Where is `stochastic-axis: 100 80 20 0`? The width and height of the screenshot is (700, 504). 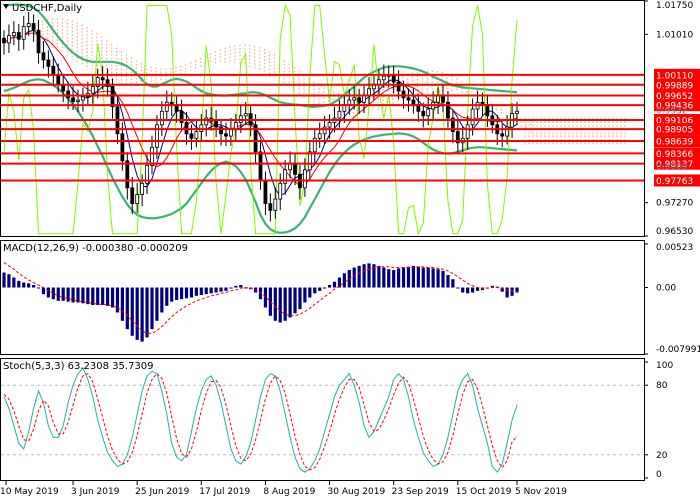 stochastic-axis: 100 80 20 0 is located at coordinates (658, 420).